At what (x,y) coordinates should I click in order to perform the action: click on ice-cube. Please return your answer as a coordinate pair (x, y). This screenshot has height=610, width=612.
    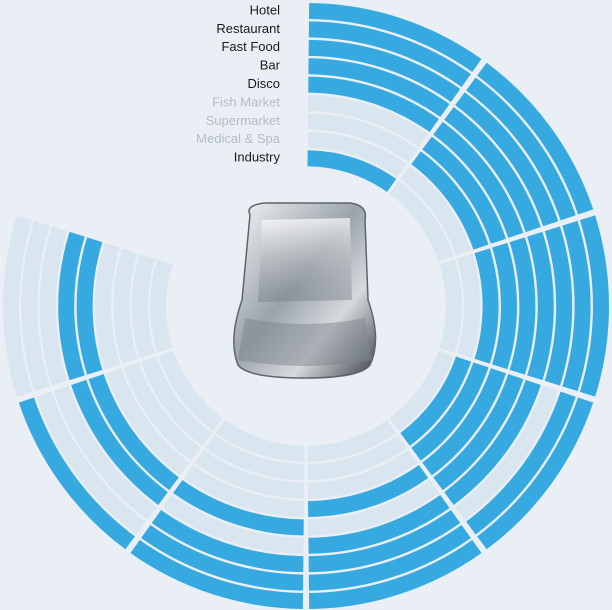
    Looking at the image, I should click on (305, 290).